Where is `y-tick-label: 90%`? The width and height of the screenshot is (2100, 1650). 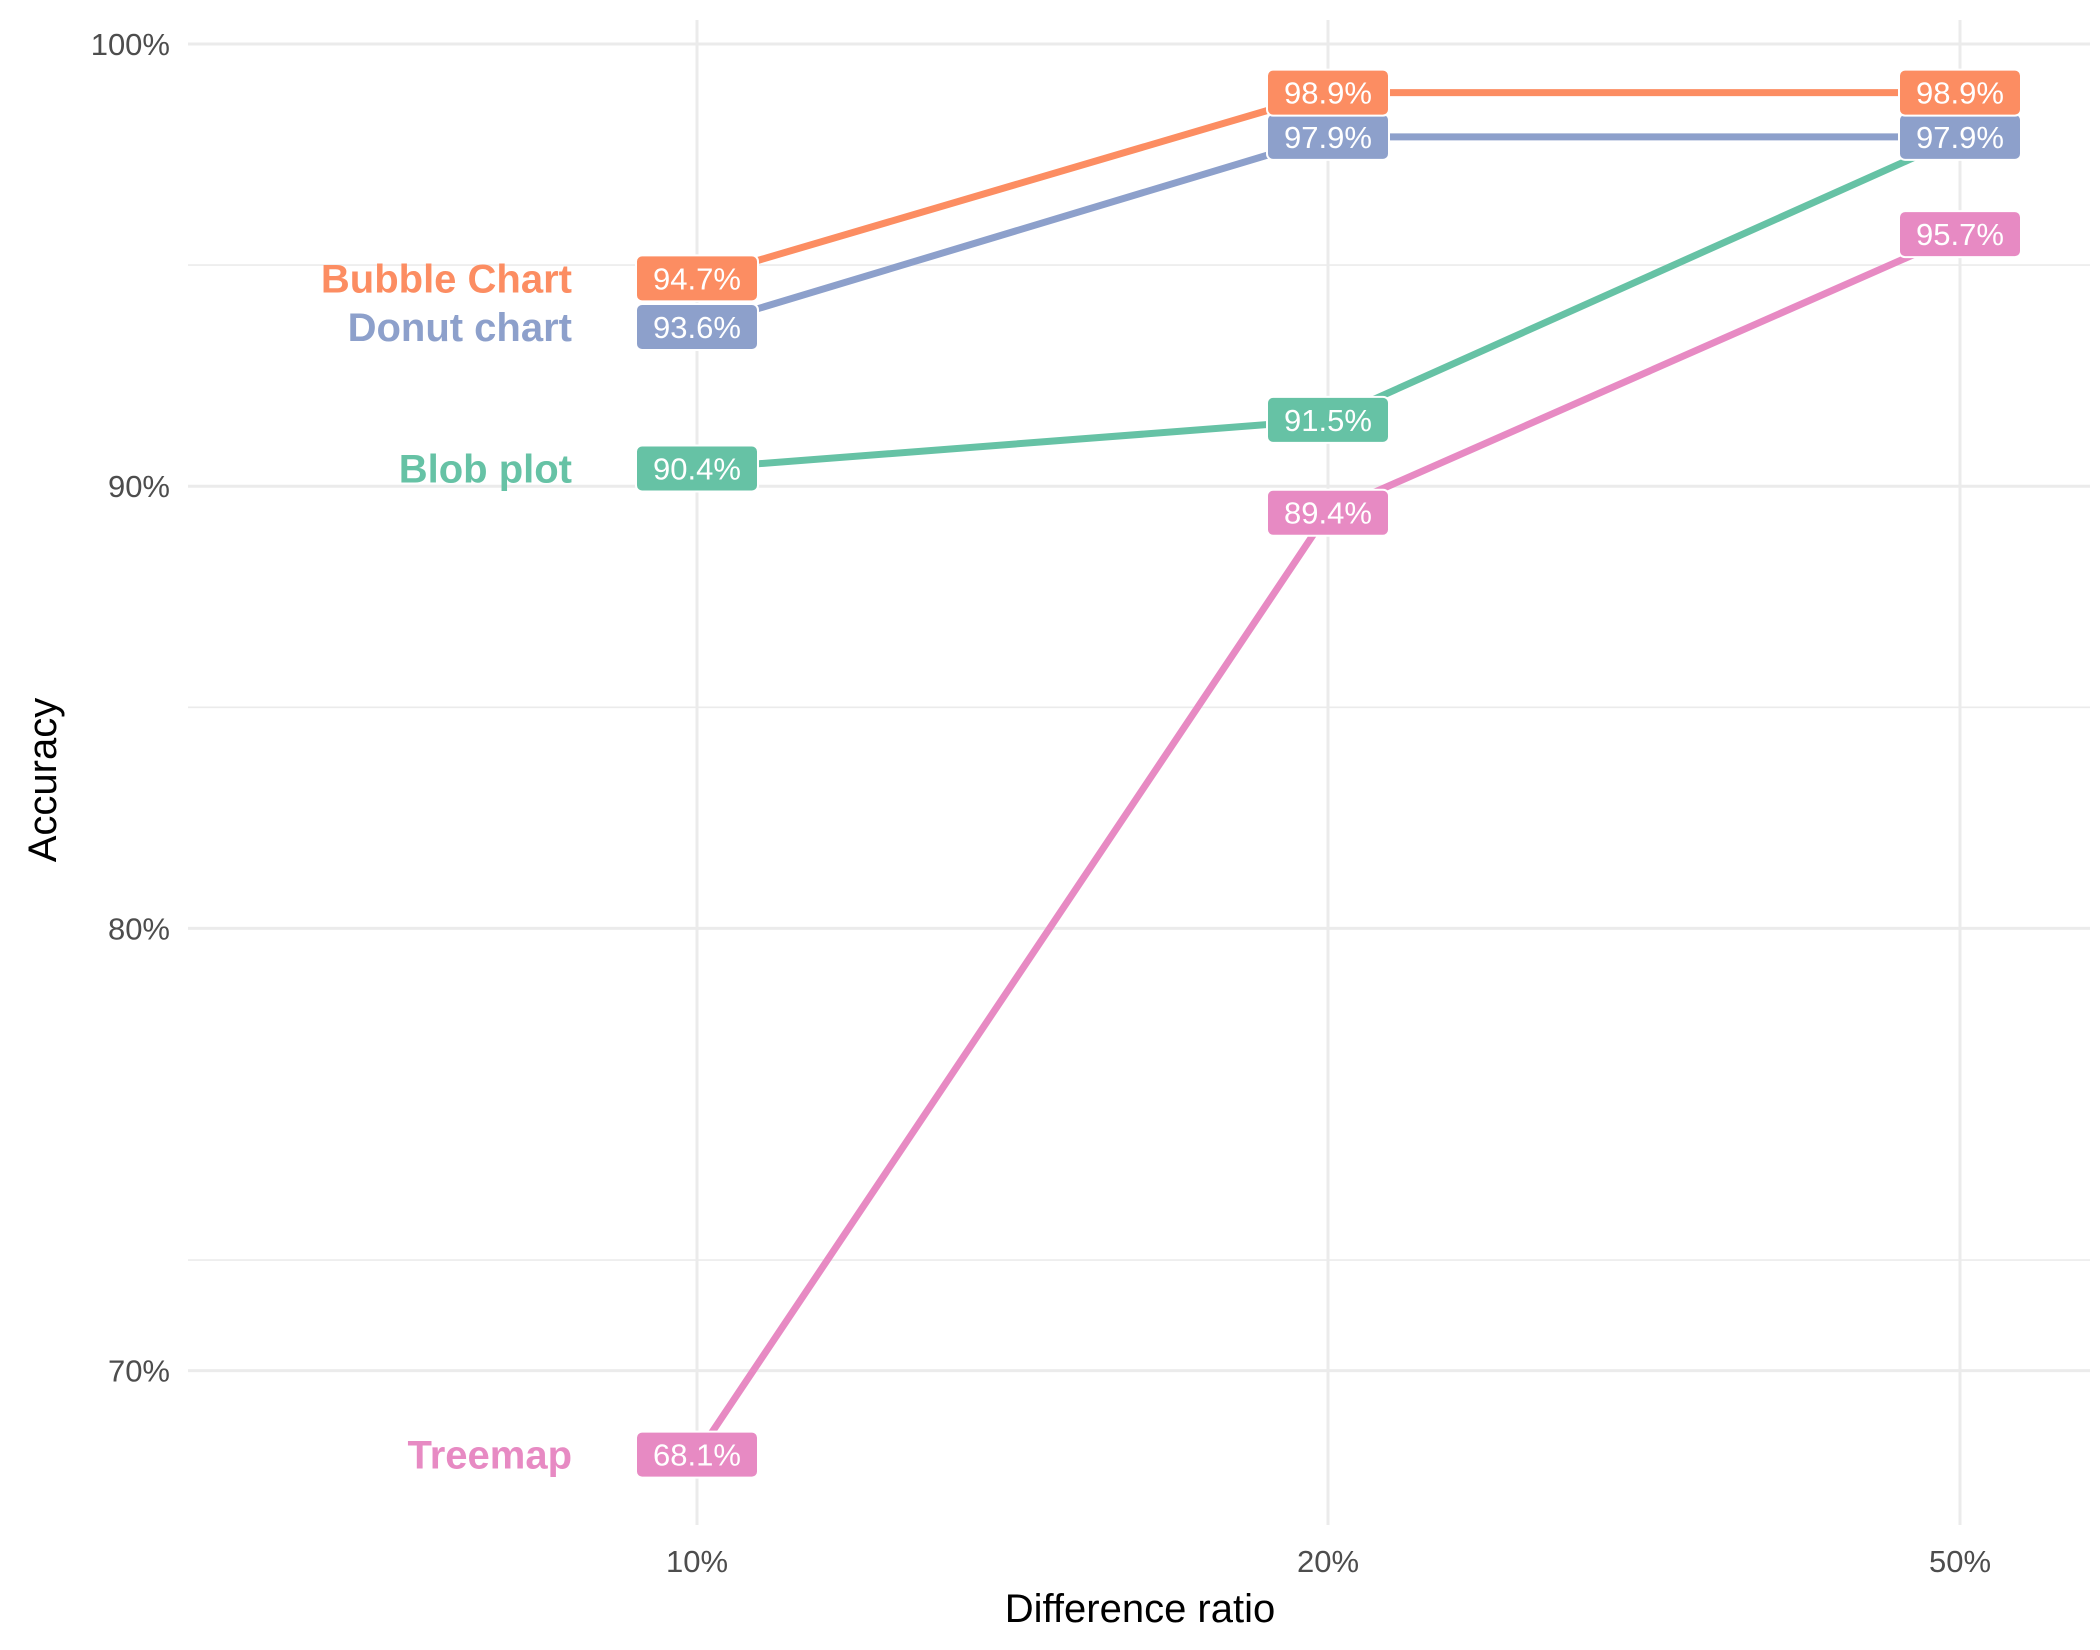
y-tick-label: 90% is located at coordinates (139, 486).